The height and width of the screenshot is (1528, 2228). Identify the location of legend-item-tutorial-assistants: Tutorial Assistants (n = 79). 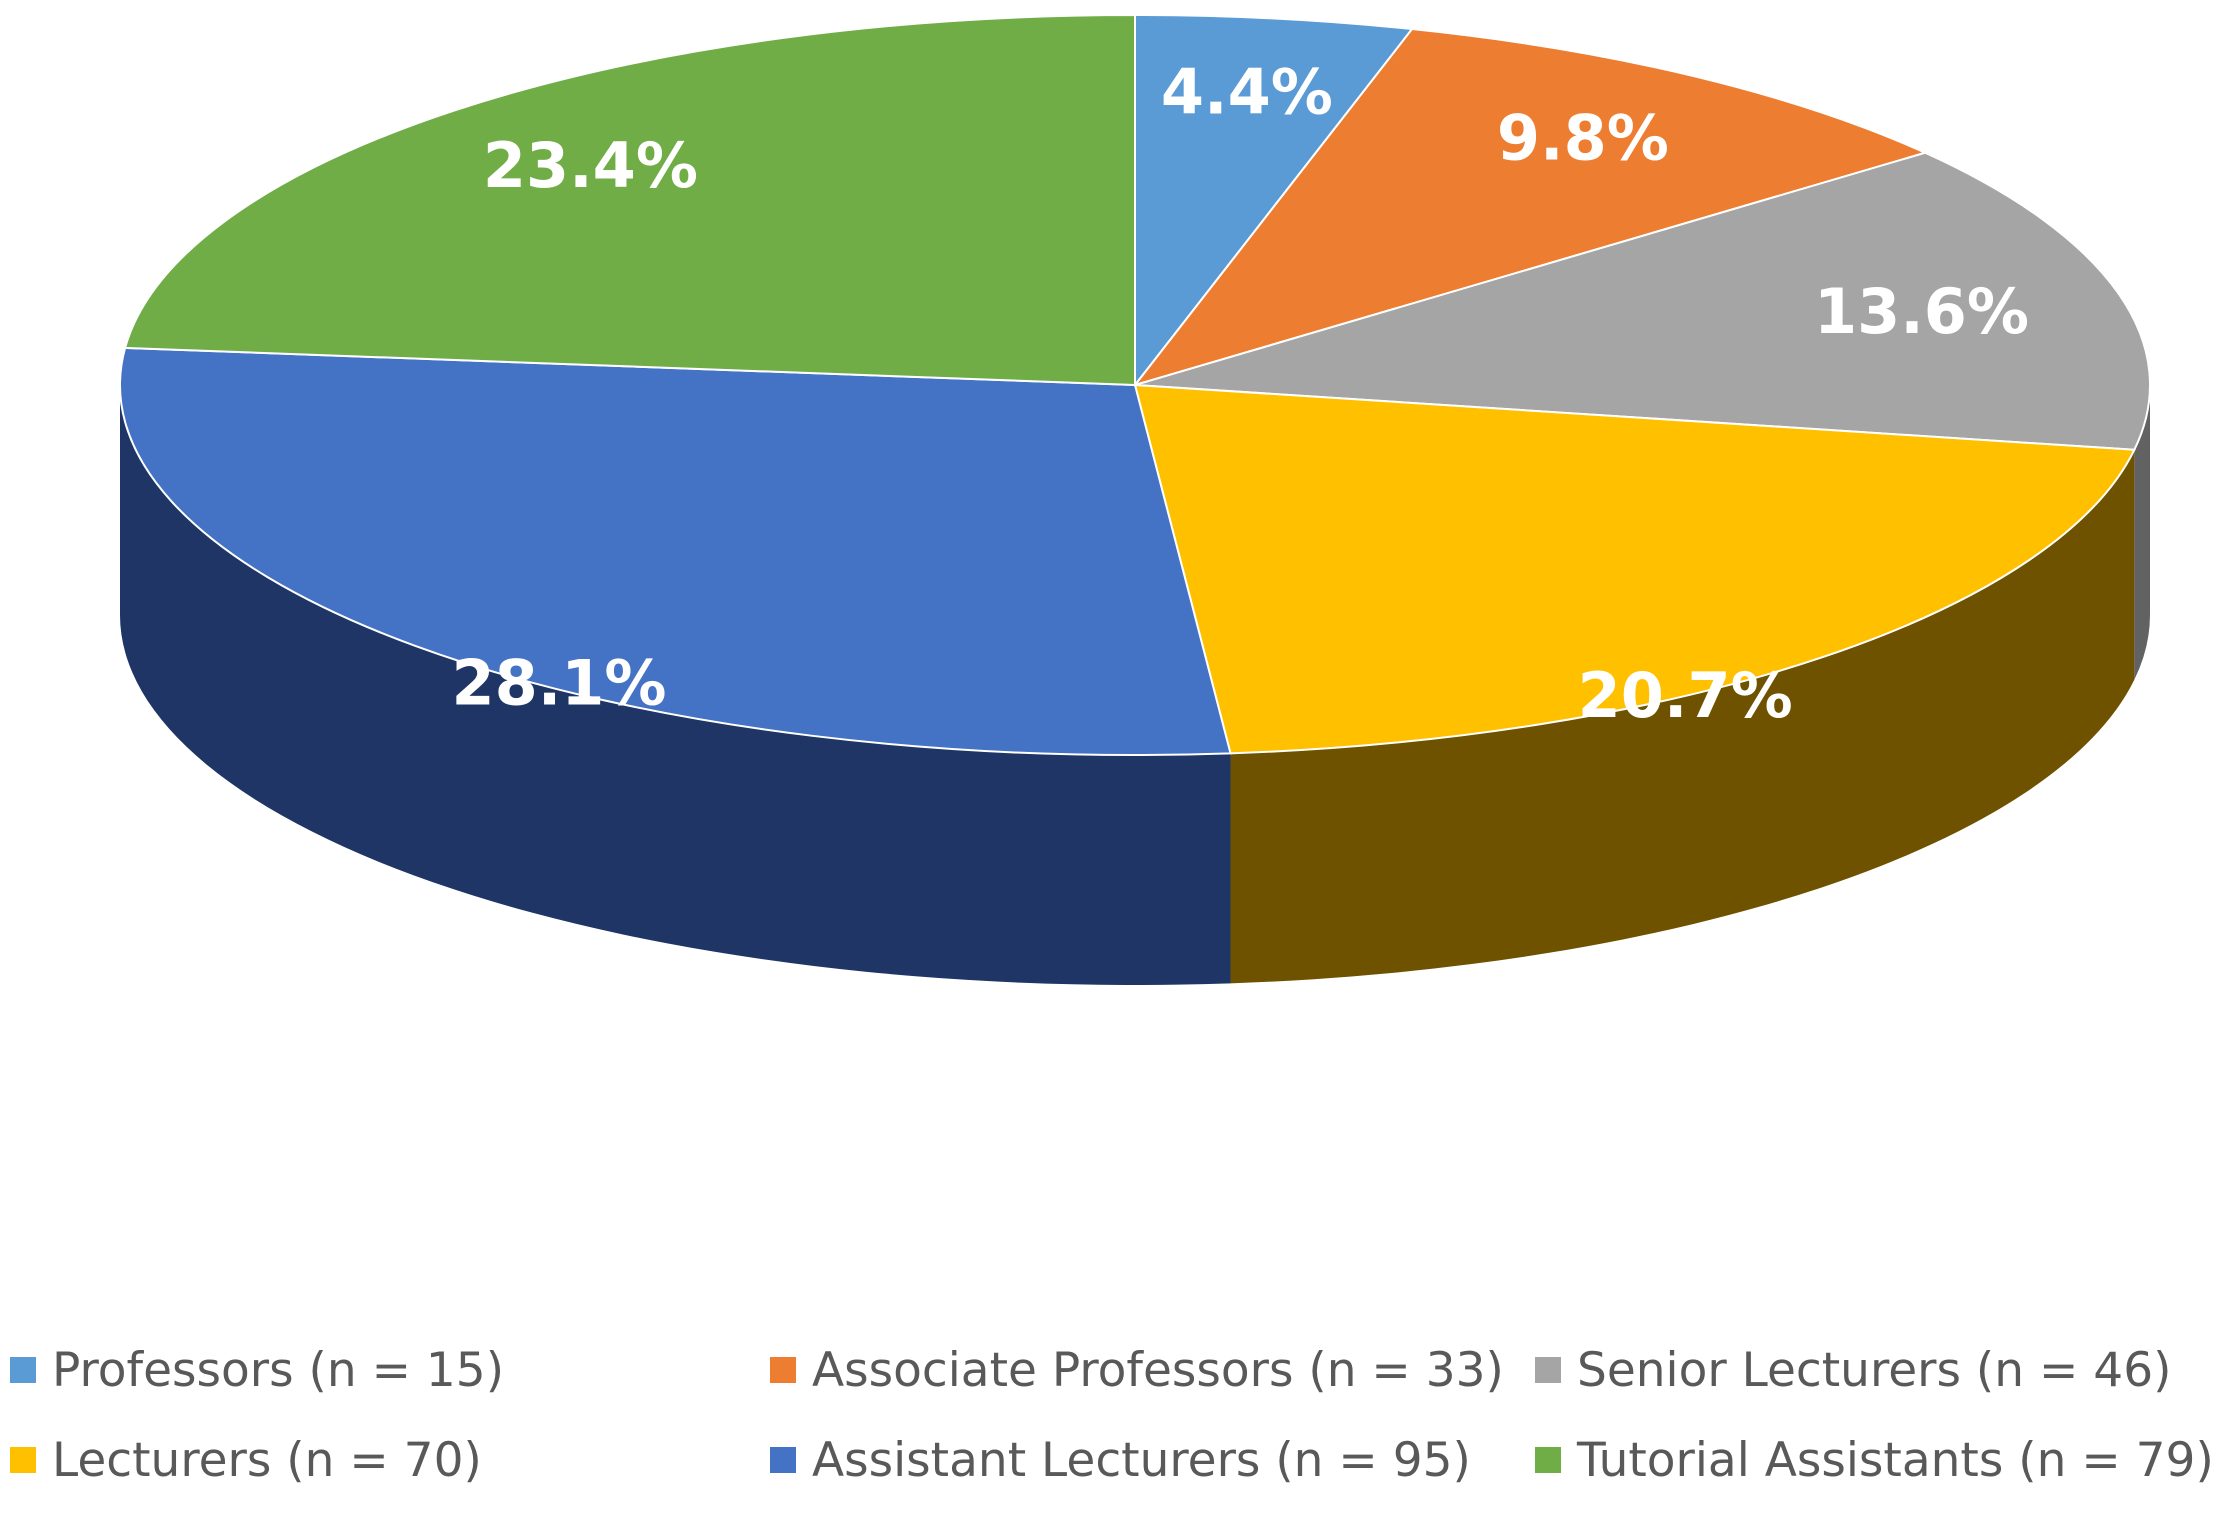
(1874, 1460).